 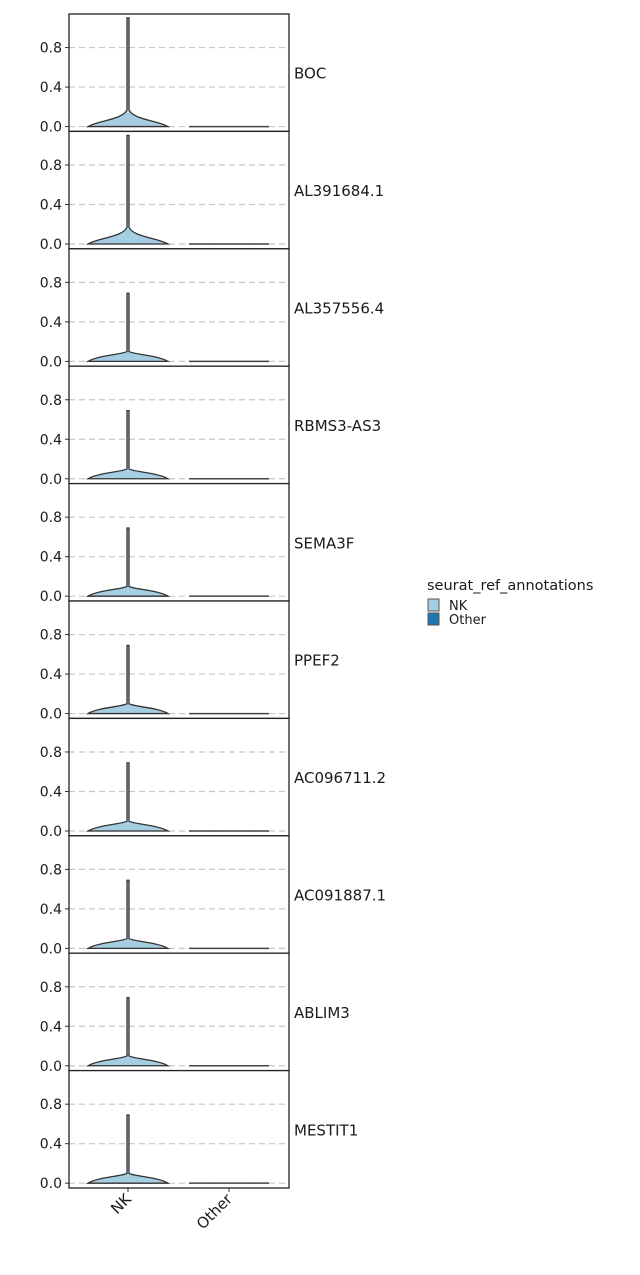 I want to click on legend-label-nk: NK, so click(x=458, y=606).